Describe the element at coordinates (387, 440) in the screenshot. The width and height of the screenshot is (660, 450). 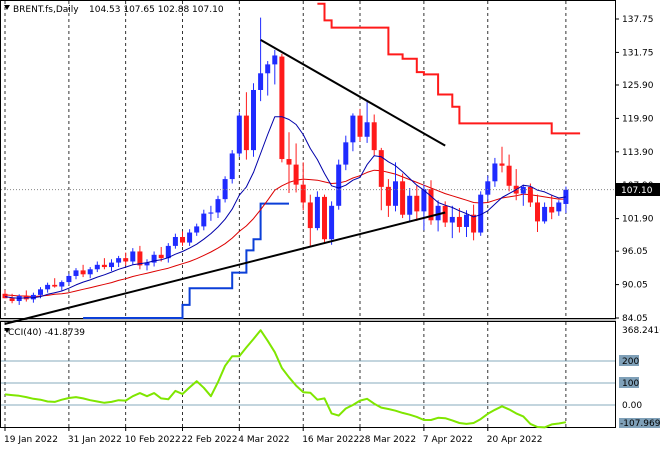
I see `time-tick-label: 28 Mar 2022` at that location.